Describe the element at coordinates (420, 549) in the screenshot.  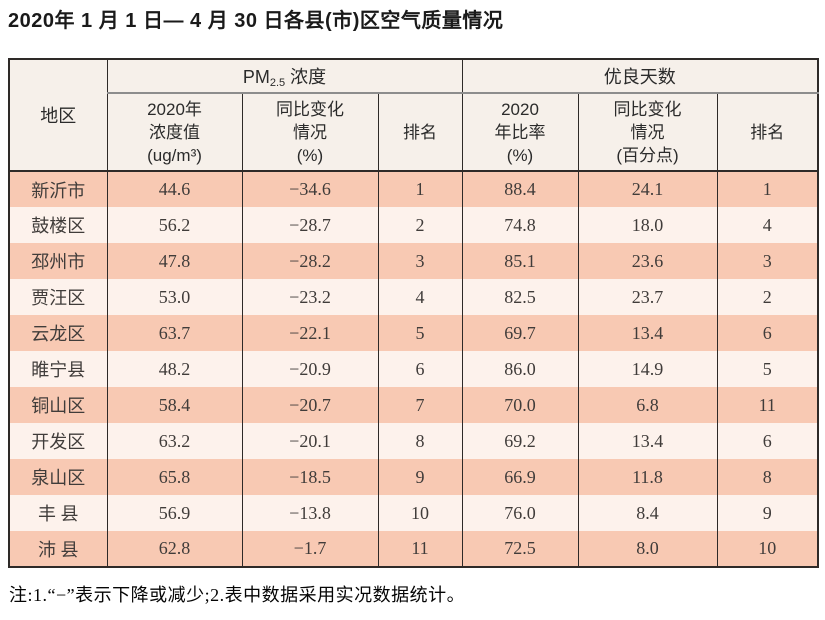
I see `pm25-rank-cell: 11` at that location.